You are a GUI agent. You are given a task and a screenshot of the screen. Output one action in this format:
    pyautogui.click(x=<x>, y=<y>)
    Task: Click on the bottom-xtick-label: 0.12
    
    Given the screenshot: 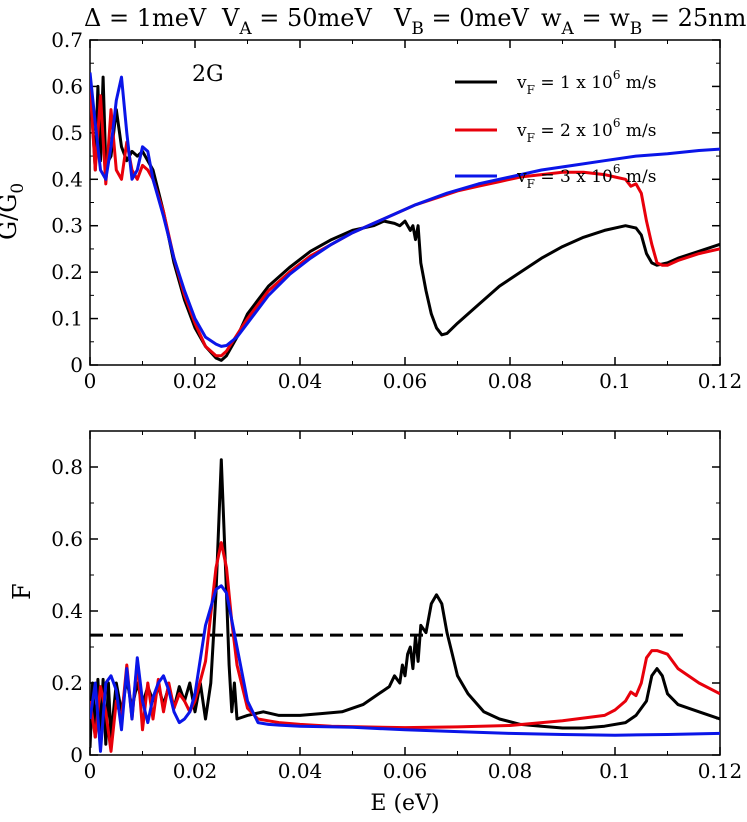 What is the action you would take?
    pyautogui.click(x=720, y=771)
    